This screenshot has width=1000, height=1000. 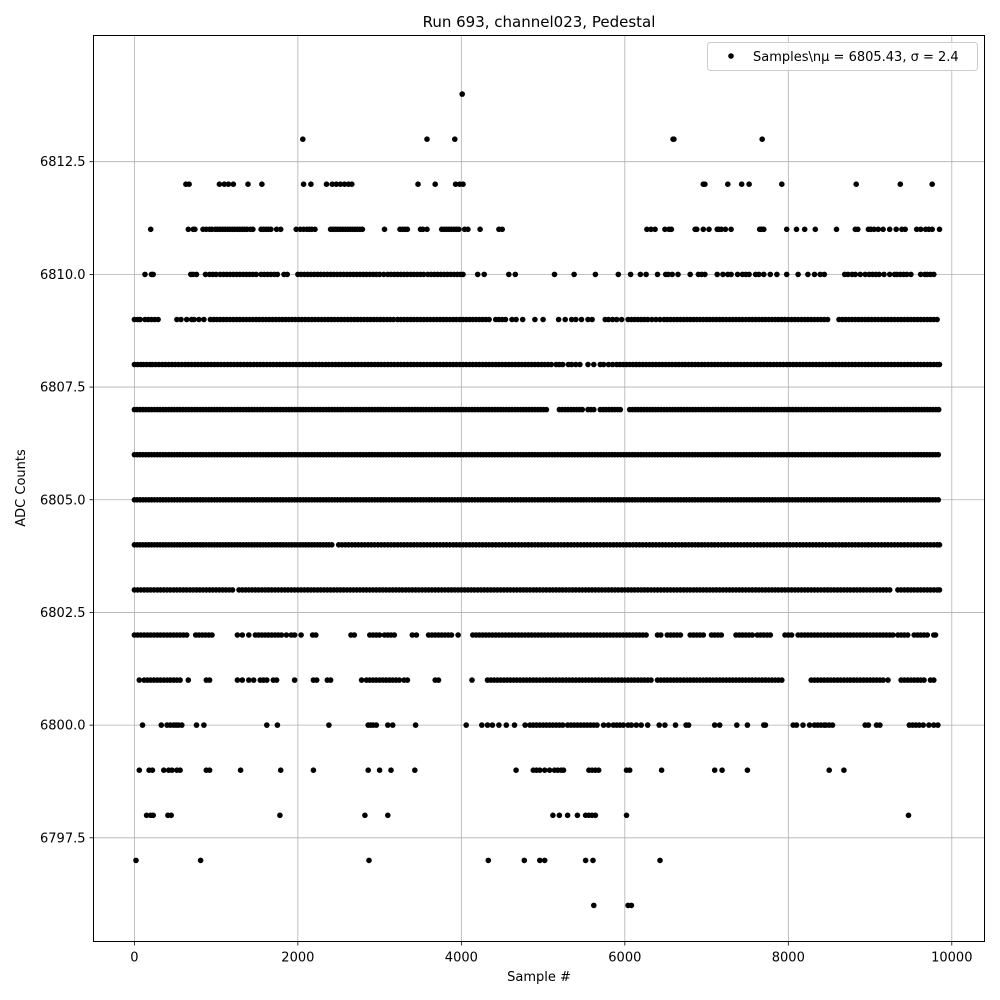 I want to click on legend-marker, so click(x=731, y=56).